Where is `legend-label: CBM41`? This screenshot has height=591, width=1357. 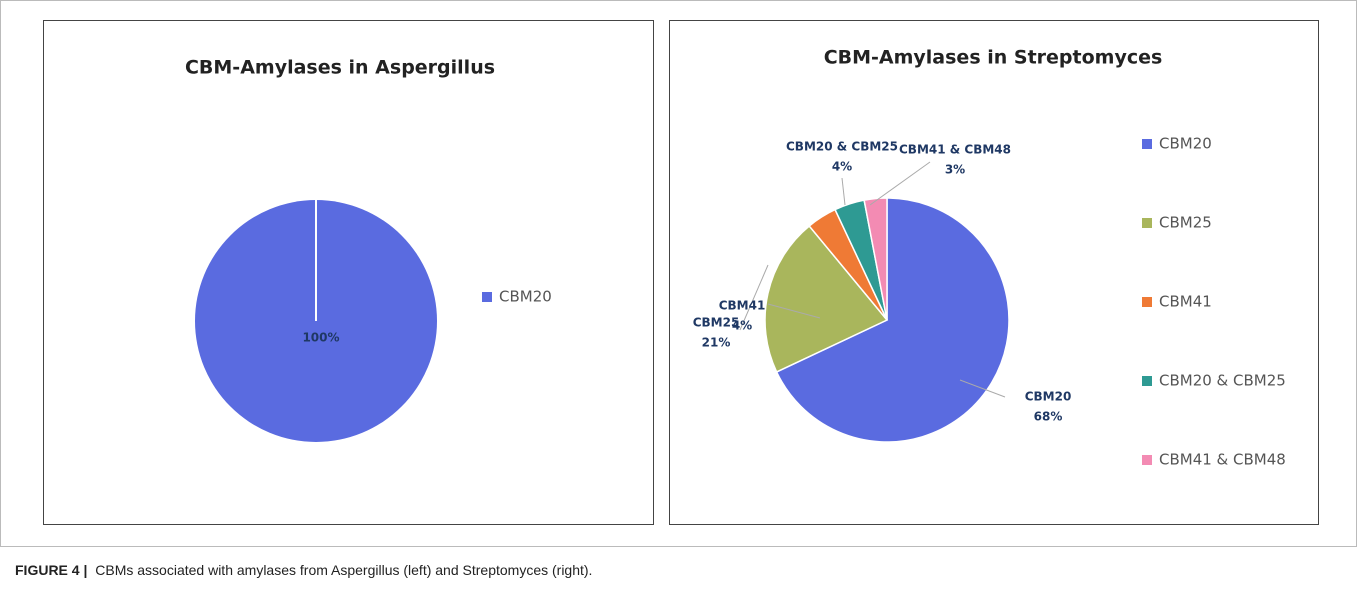
legend-label: CBM41 is located at coordinates (1185, 302).